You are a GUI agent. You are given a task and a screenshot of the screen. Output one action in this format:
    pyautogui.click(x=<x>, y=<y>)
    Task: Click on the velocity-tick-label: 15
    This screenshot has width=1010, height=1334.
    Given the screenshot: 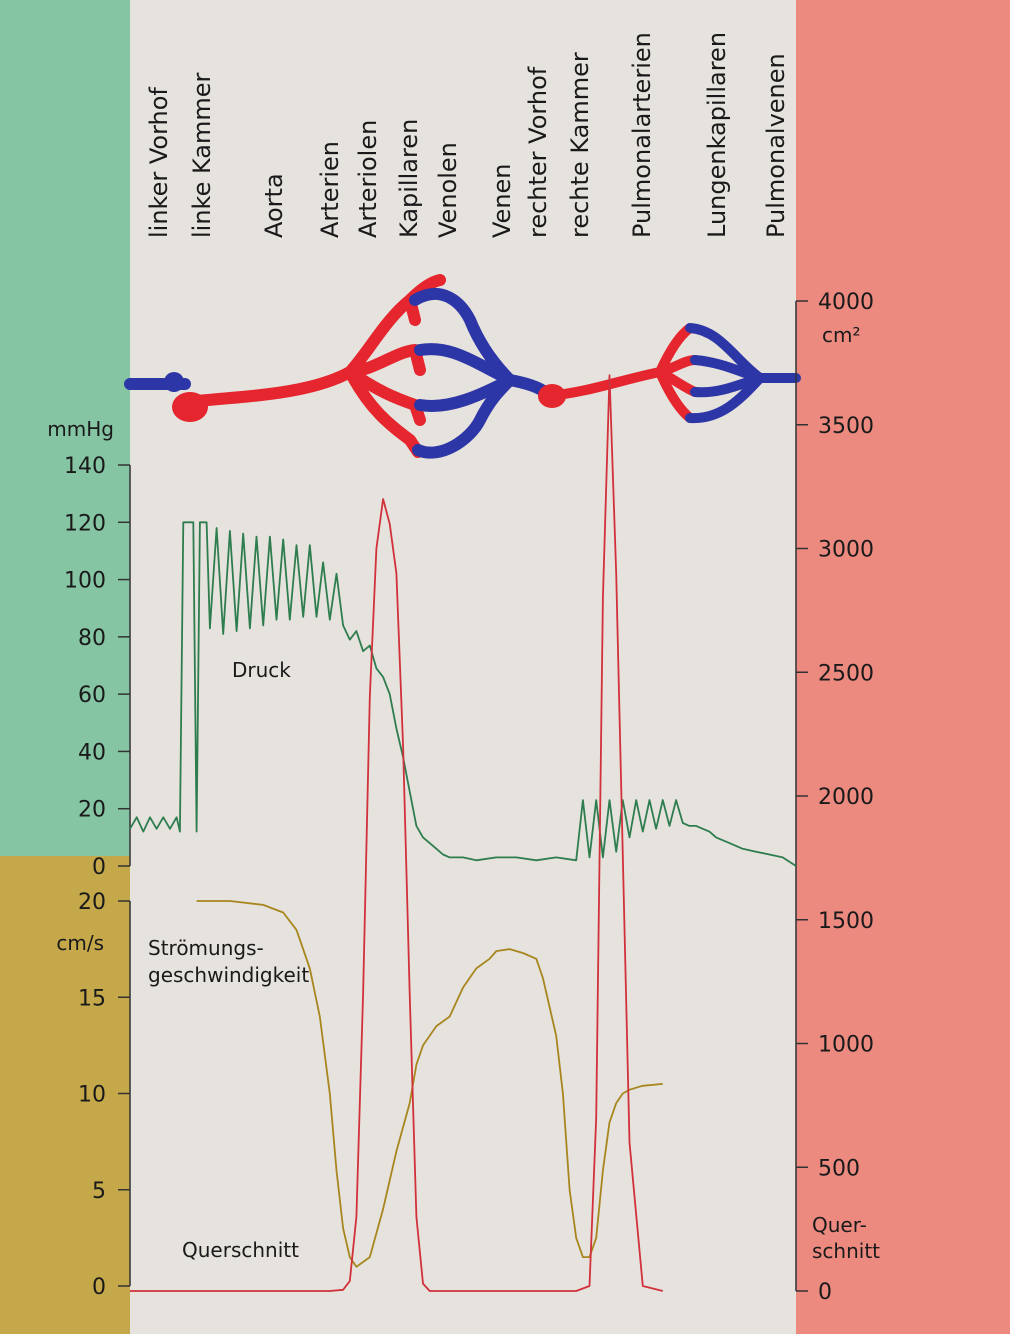 What is the action you would take?
    pyautogui.click(x=92, y=998)
    